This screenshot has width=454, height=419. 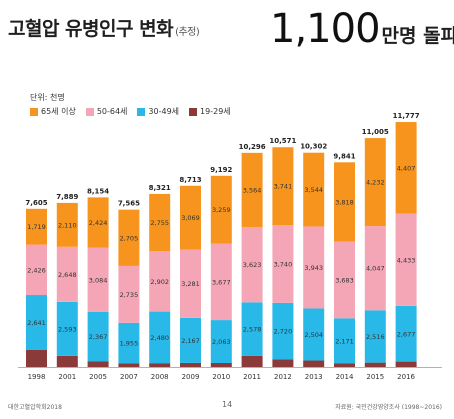 I want to click on bar-segment-30-49-2015, so click(x=375, y=336).